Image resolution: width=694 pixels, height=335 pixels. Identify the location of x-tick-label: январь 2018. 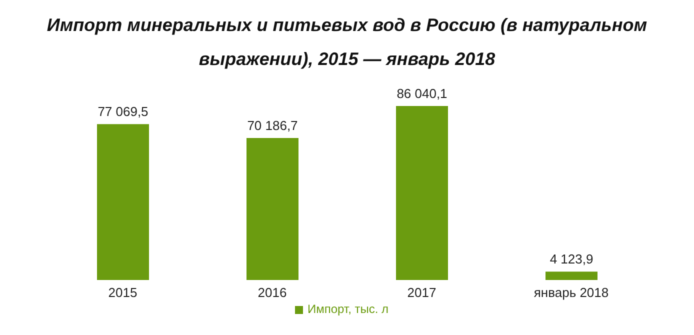
(571, 292).